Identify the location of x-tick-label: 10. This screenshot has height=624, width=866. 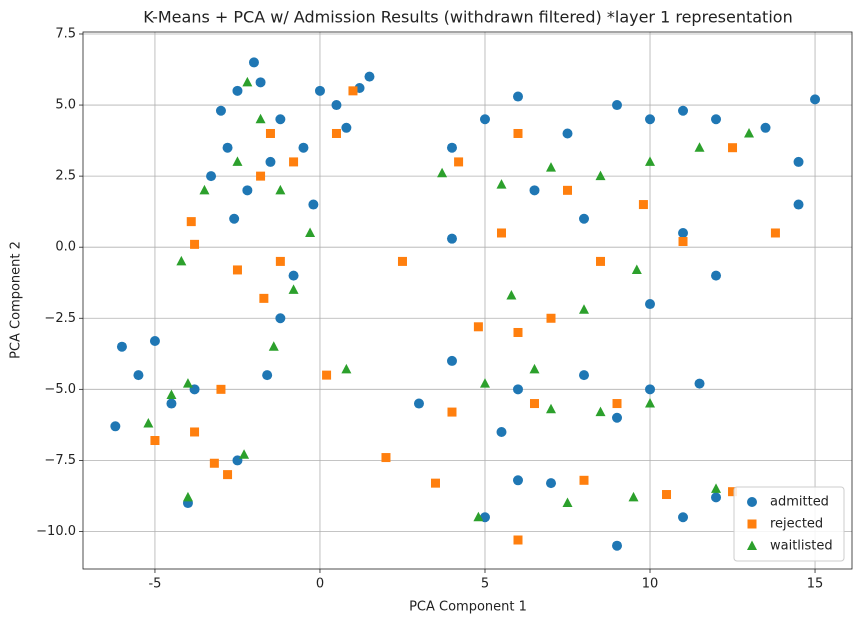
(650, 584).